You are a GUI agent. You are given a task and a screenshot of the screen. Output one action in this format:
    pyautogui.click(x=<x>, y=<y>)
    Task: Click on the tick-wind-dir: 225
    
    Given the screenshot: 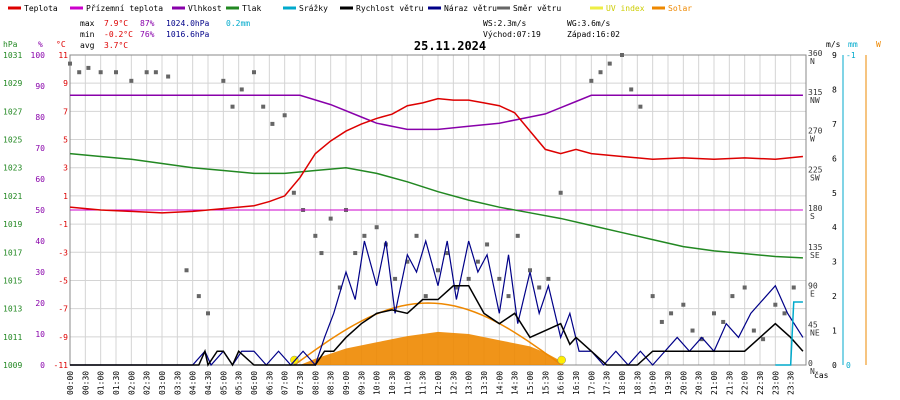 What is the action you would take?
    pyautogui.click(x=815, y=169)
    